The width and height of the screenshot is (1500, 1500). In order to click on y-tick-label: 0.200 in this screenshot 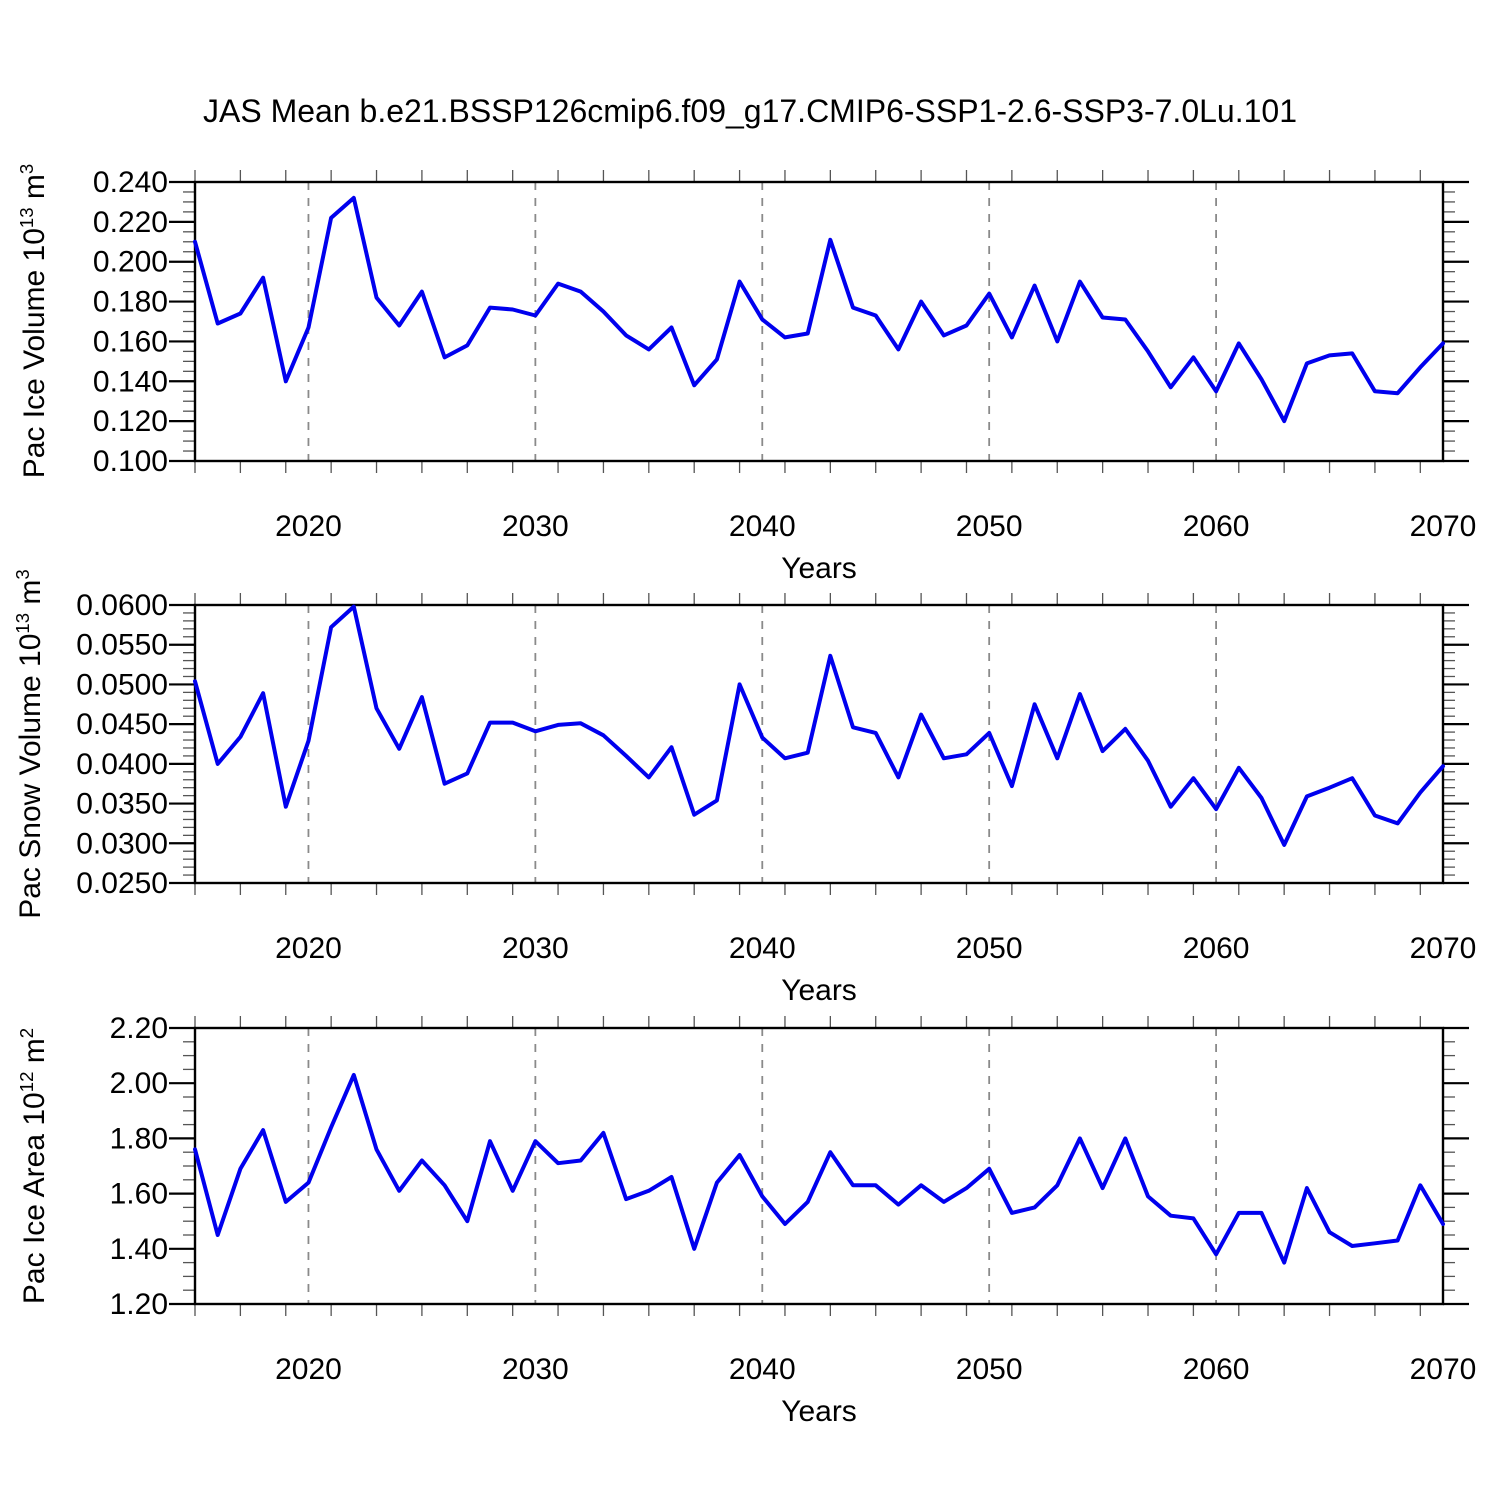, I will do `click(130, 262)`.